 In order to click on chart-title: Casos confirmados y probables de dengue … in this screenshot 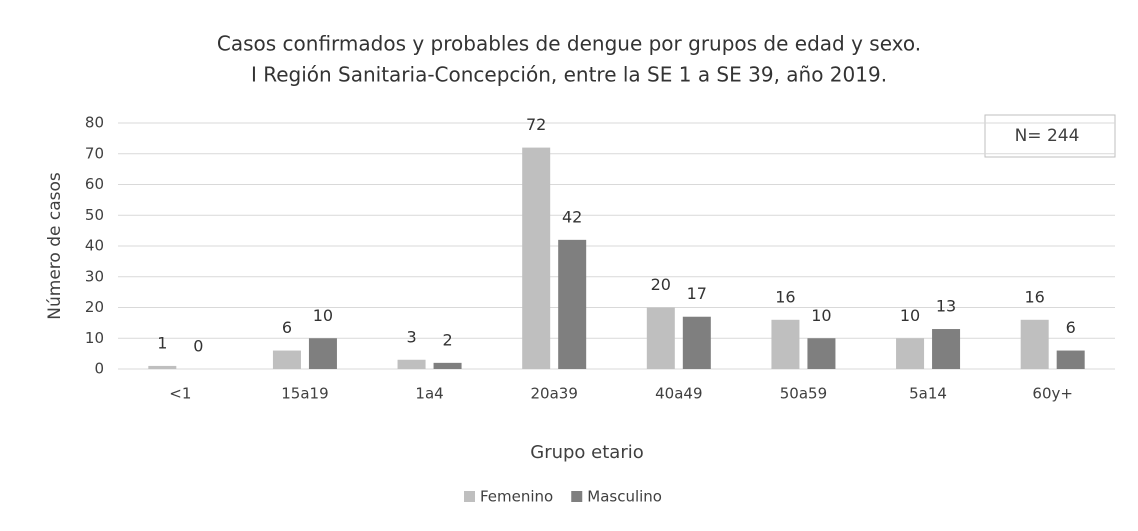, I will do `click(569, 44)`.